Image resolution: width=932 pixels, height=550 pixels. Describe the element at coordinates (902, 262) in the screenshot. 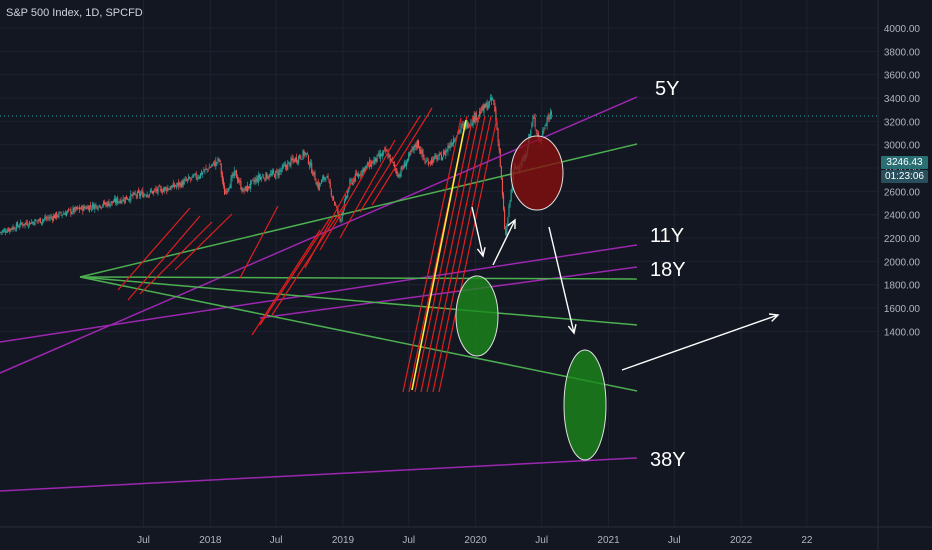

I see `y-tick-label: 2000.00` at that location.